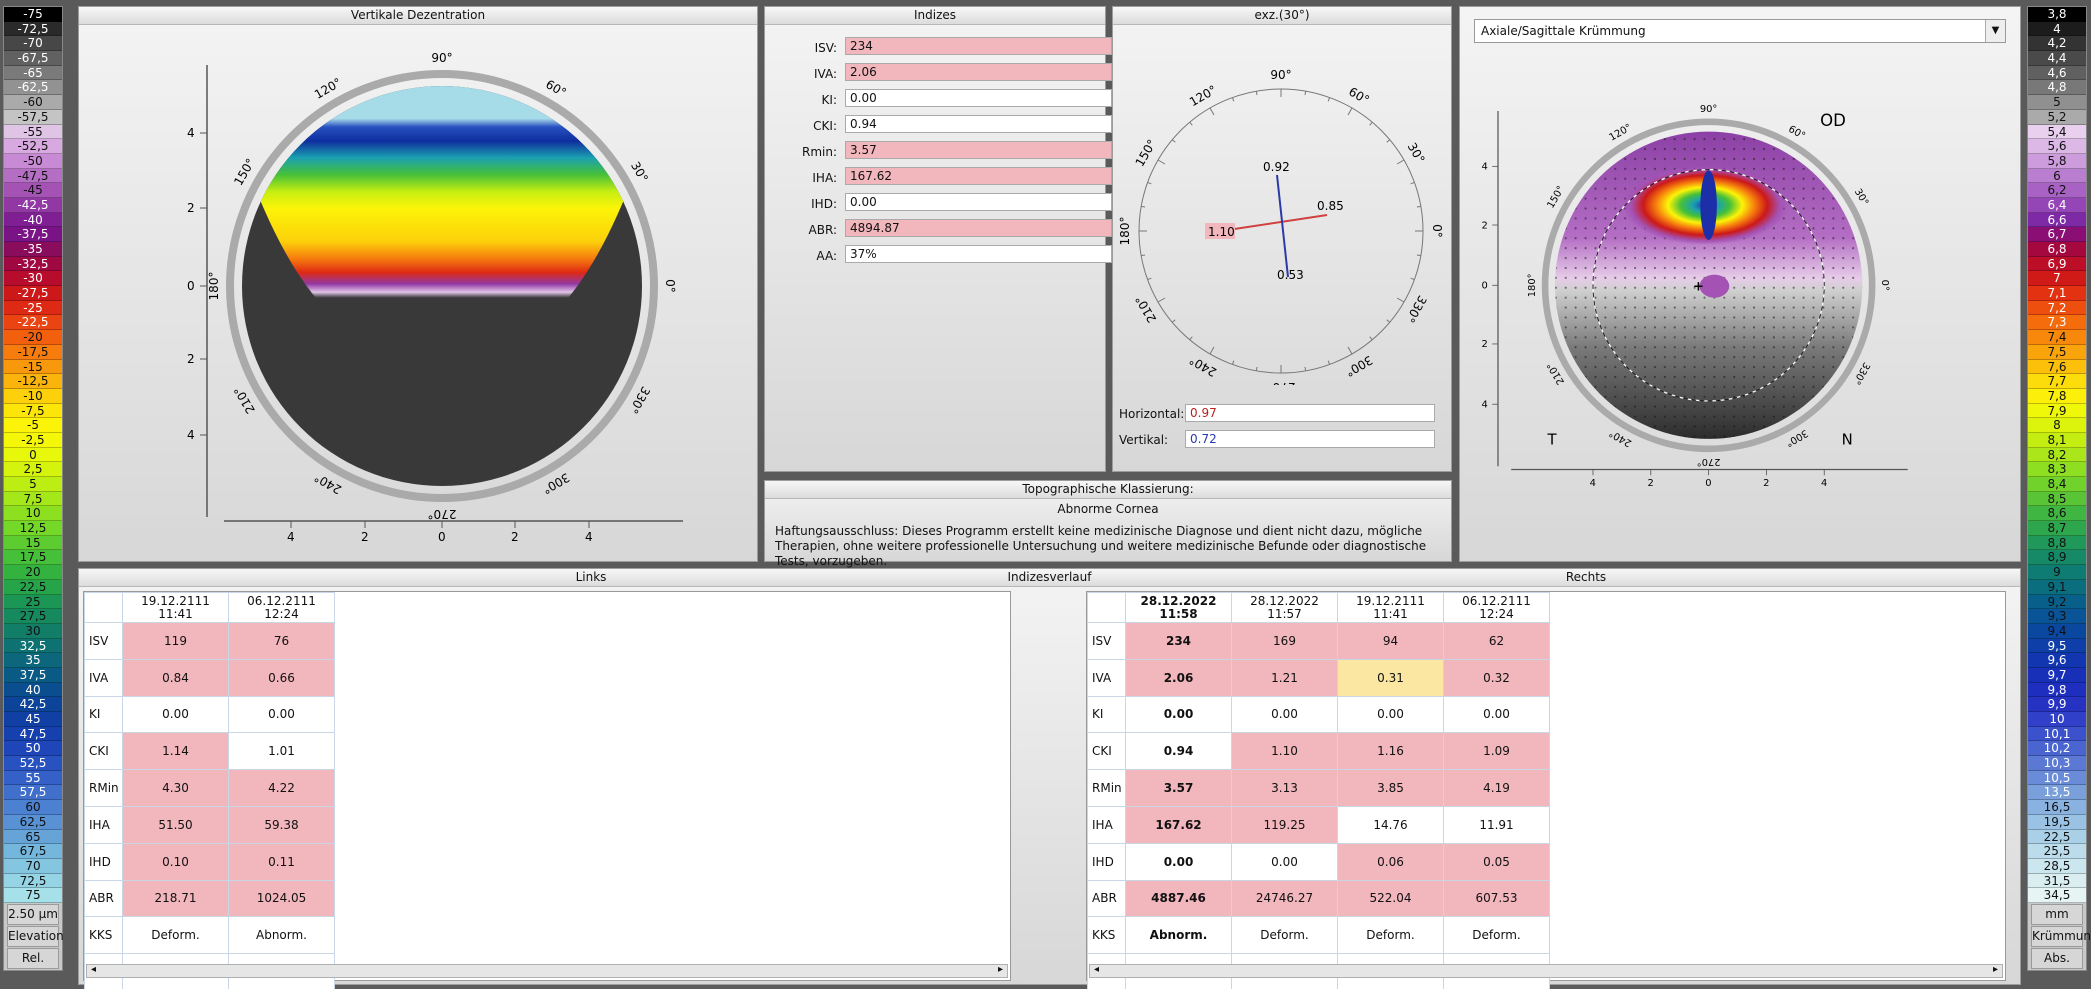 The width and height of the screenshot is (2091, 989). Describe the element at coordinates (33, 367) in the screenshot. I see `scale-step: -15` at that location.